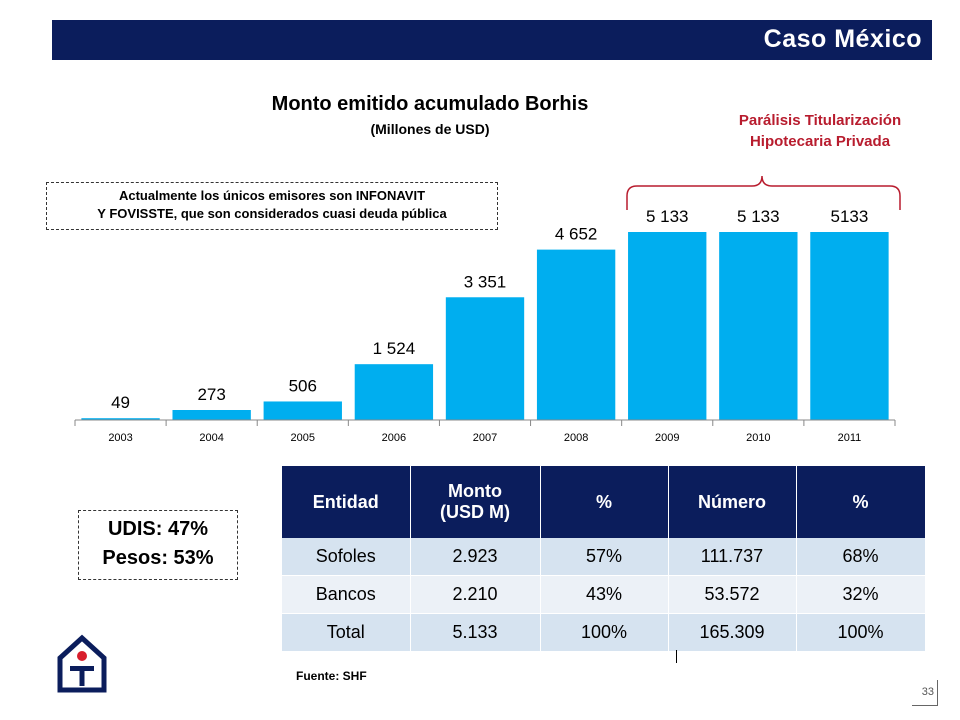 This screenshot has width=960, height=720. Describe the element at coordinates (158, 558) in the screenshot. I see `pesos-line: Pesos: 53%` at that location.